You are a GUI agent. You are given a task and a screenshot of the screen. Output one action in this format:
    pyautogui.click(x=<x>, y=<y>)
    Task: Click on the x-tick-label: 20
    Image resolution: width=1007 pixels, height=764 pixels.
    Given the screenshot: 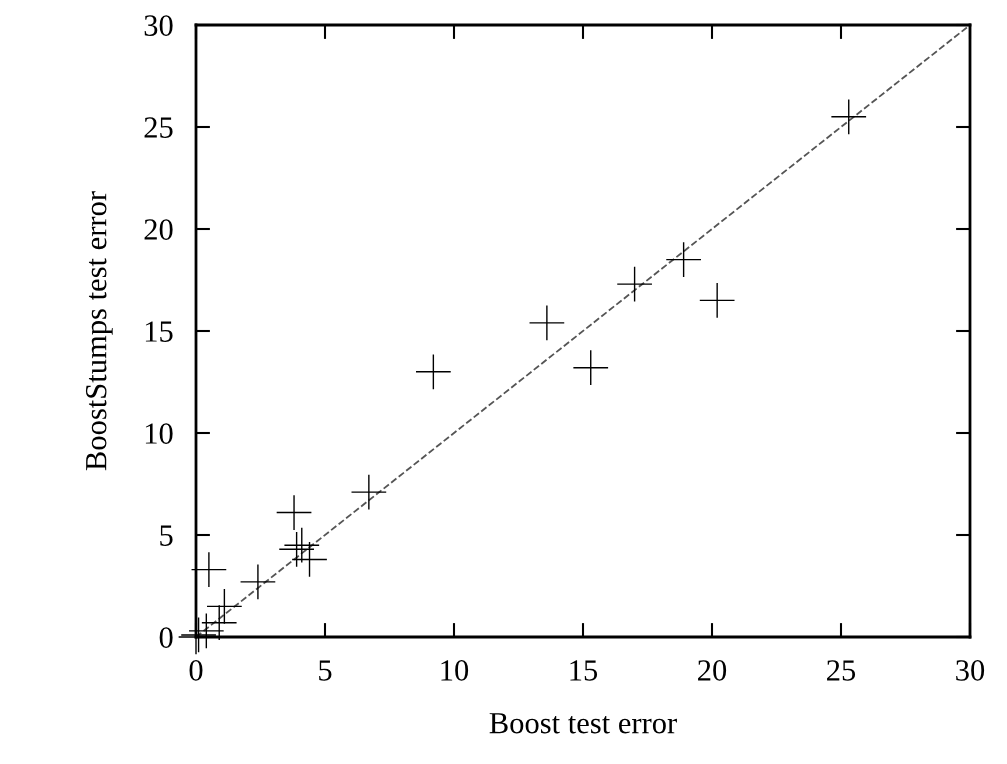 What is the action you would take?
    pyautogui.click(x=712, y=670)
    